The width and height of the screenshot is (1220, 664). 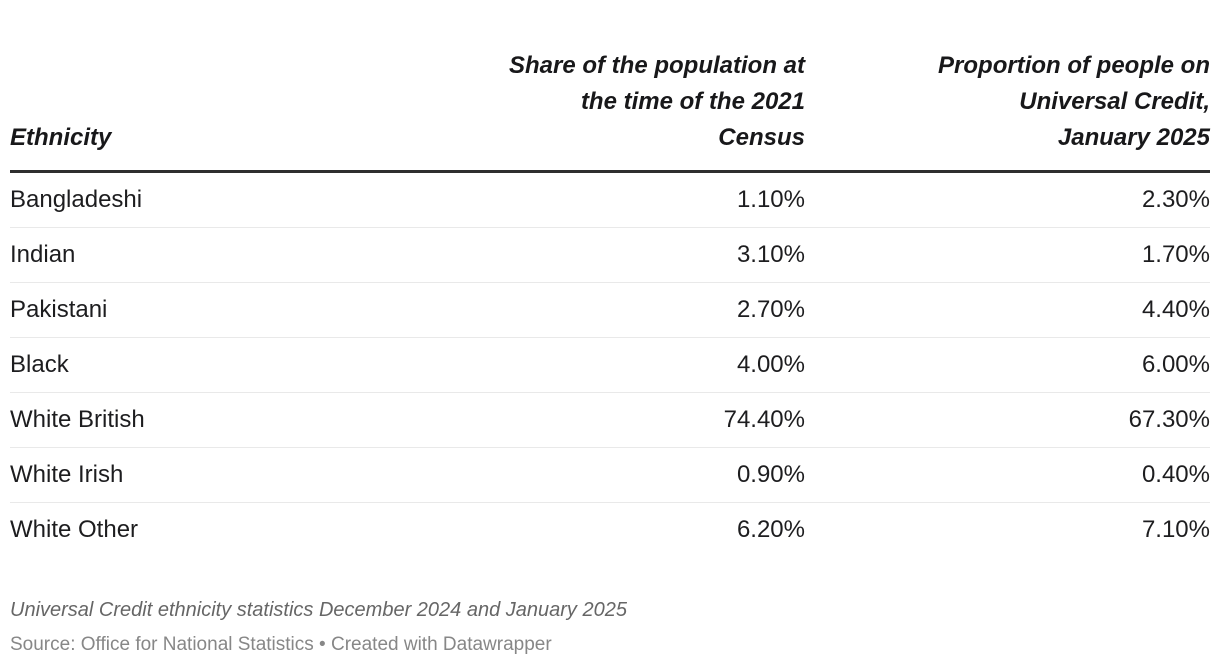 I want to click on uc-proportion-cell: 67.30%, so click(x=1007, y=420).